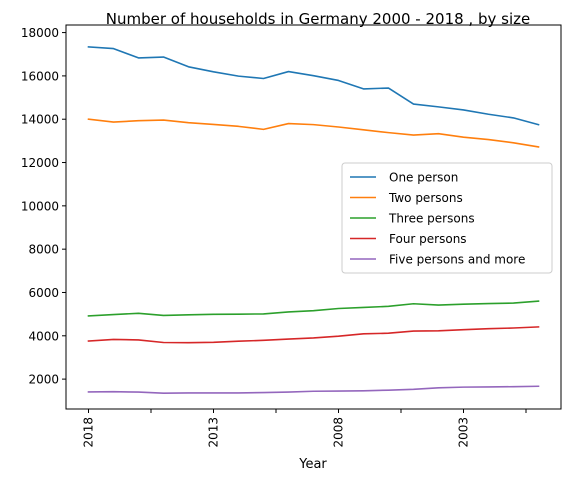 The height and width of the screenshot is (485, 569). I want to click on x-axis-label: Year, so click(312, 464).